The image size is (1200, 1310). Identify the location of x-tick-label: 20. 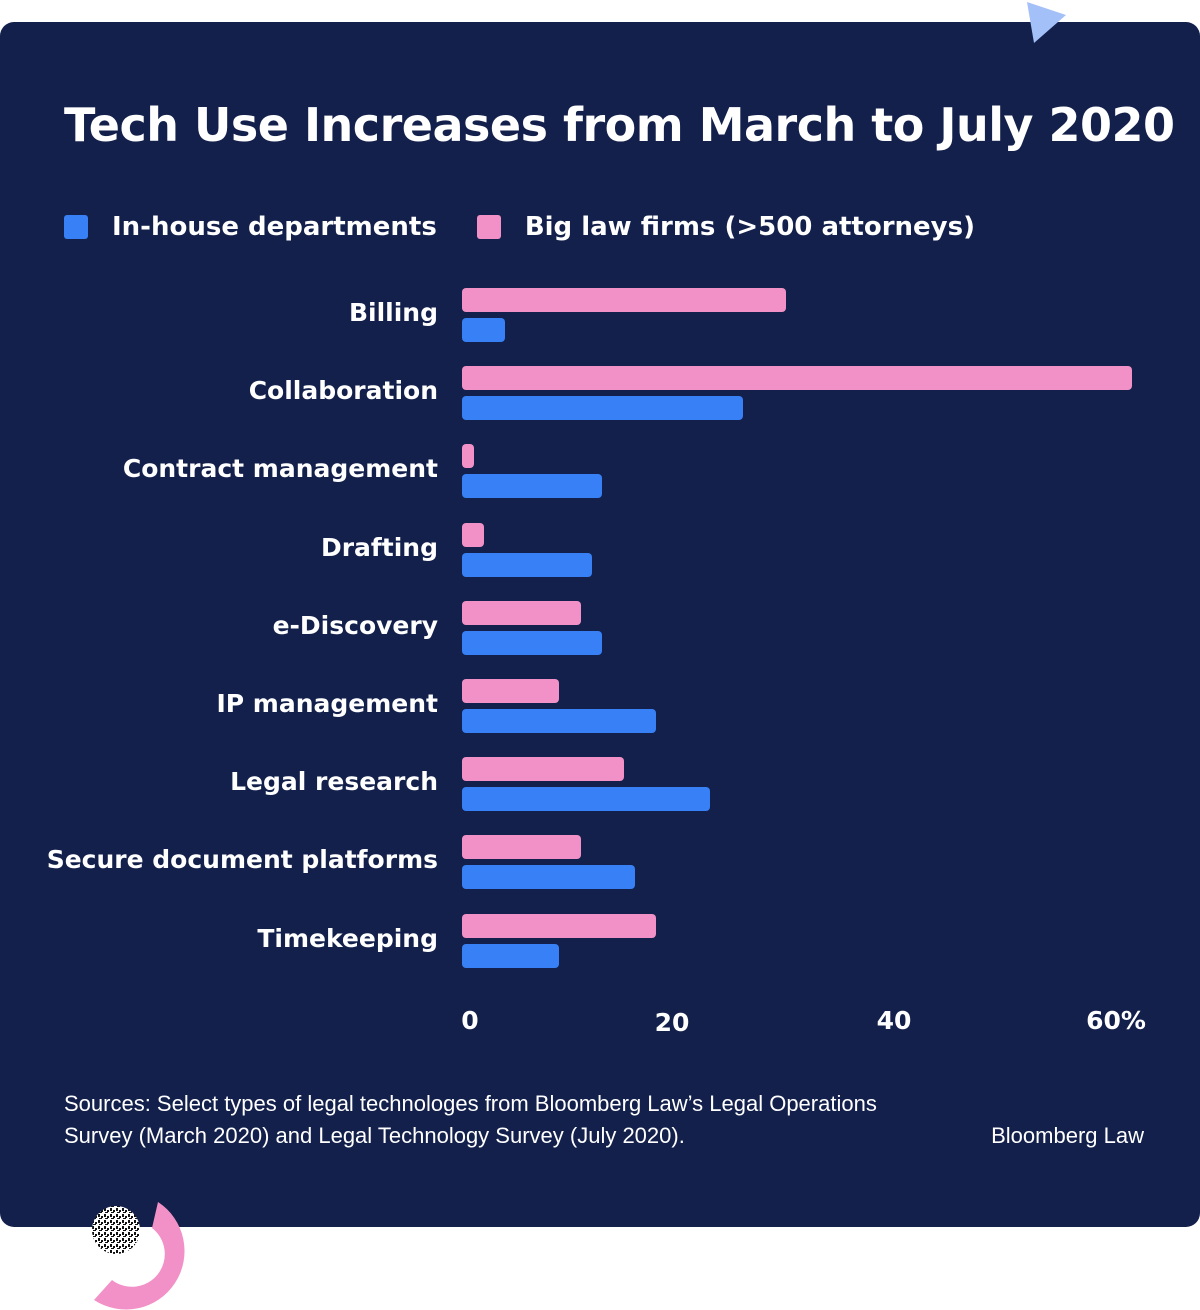
(672, 1022).